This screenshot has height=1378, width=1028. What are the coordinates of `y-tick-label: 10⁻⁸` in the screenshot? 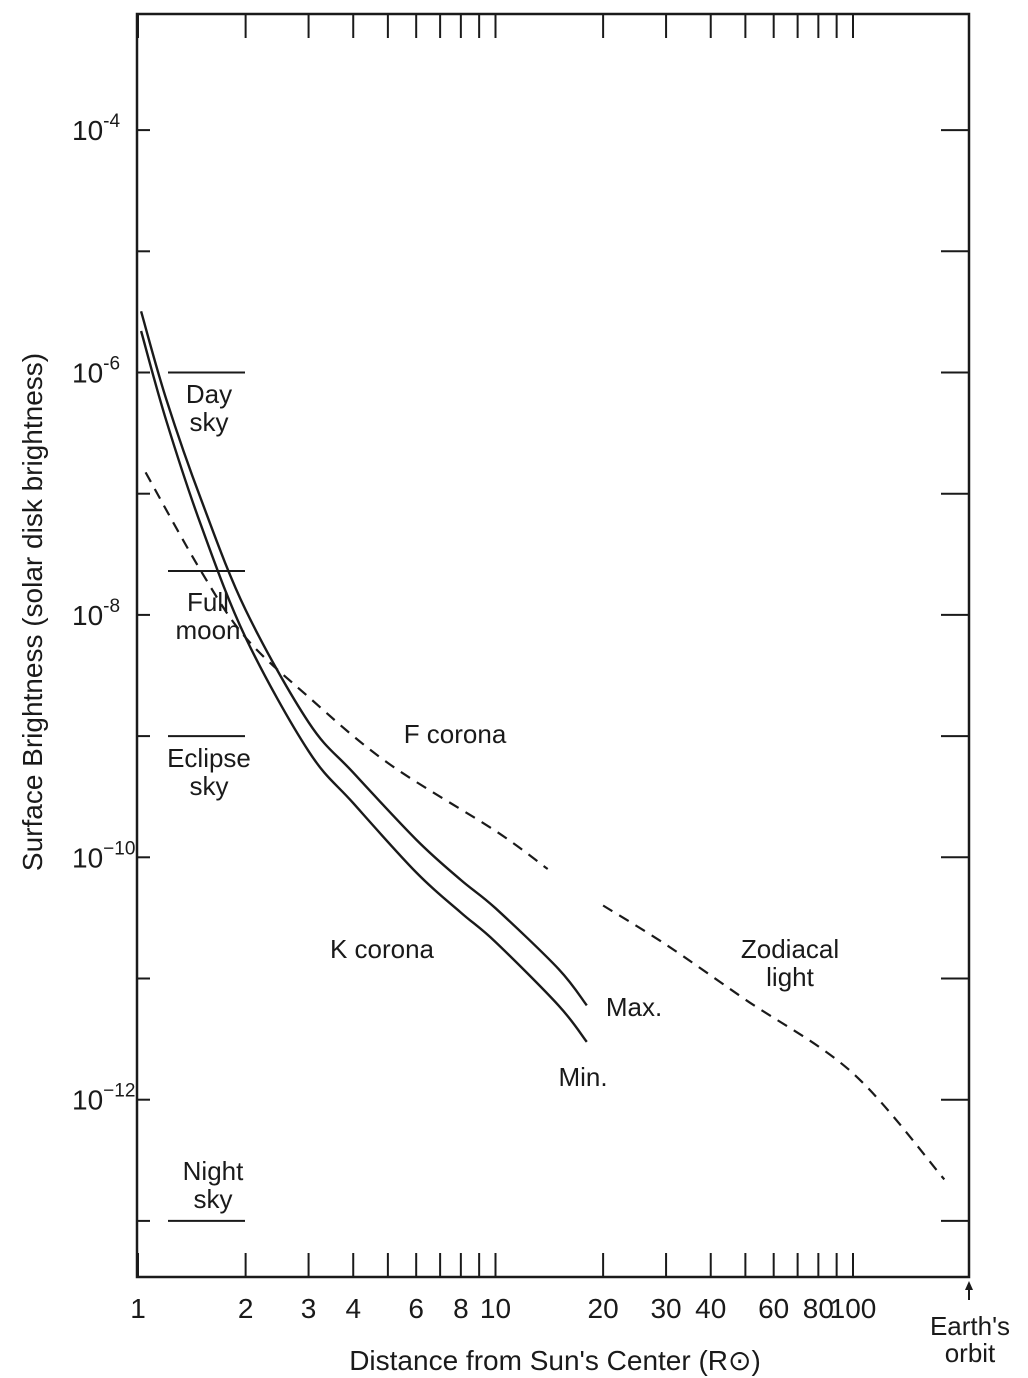 It's located at (96, 613).